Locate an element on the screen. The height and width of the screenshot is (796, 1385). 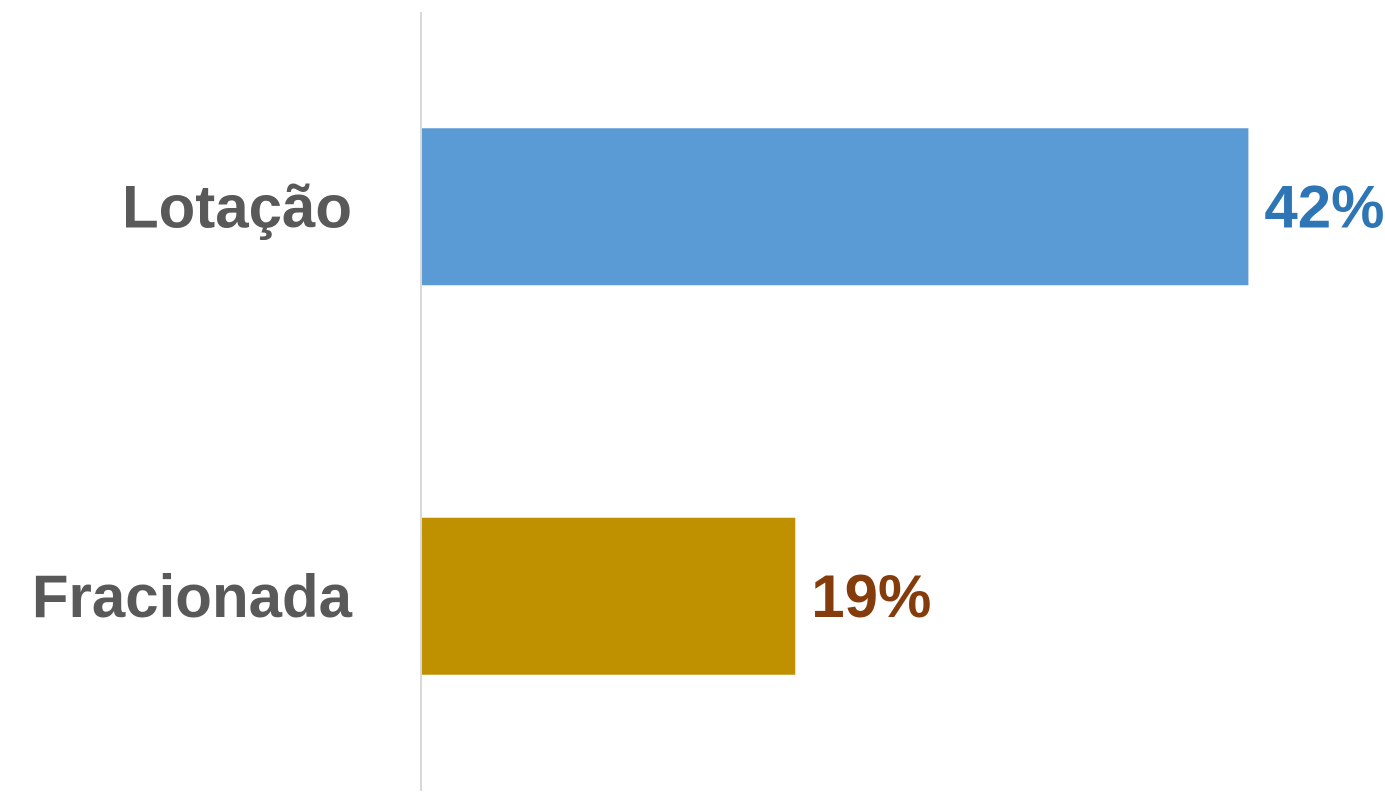
data-label: 42% is located at coordinates (1324, 206).